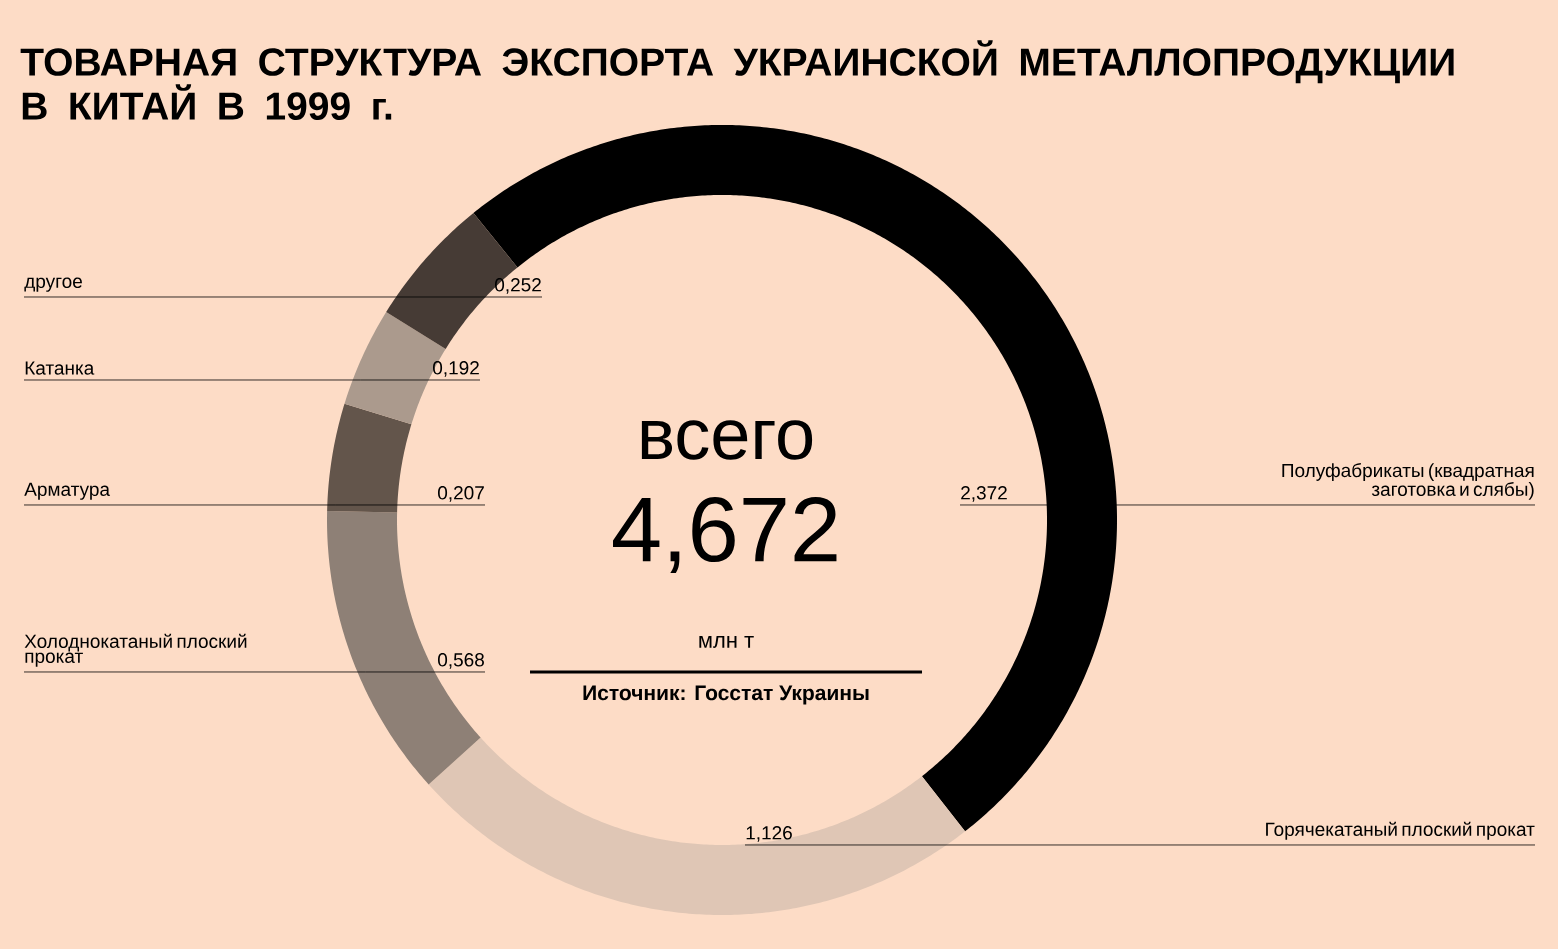  What do you see at coordinates (737, 80) in the screenshot?
I see `chart-title: ТОВАРНАЯ СТРУКТУРА ЭКСПОРТА УКРАИНСКОЙ МЕТАЛЛОПРОДУКЦИИ В КИТАЙ В 1999 г.` at bounding box center [737, 80].